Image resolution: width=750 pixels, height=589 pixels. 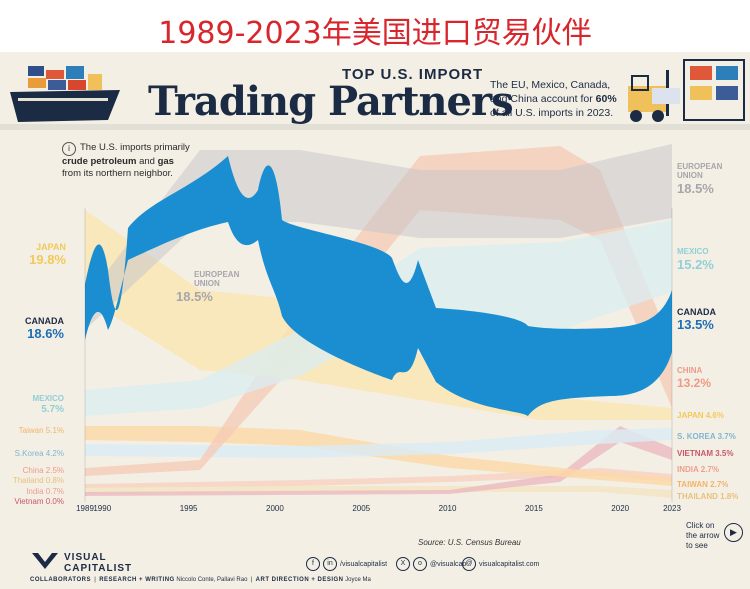 What do you see at coordinates (346, 564) in the screenshot?
I see `social-facebook: f in/visualcapitalist` at bounding box center [346, 564].